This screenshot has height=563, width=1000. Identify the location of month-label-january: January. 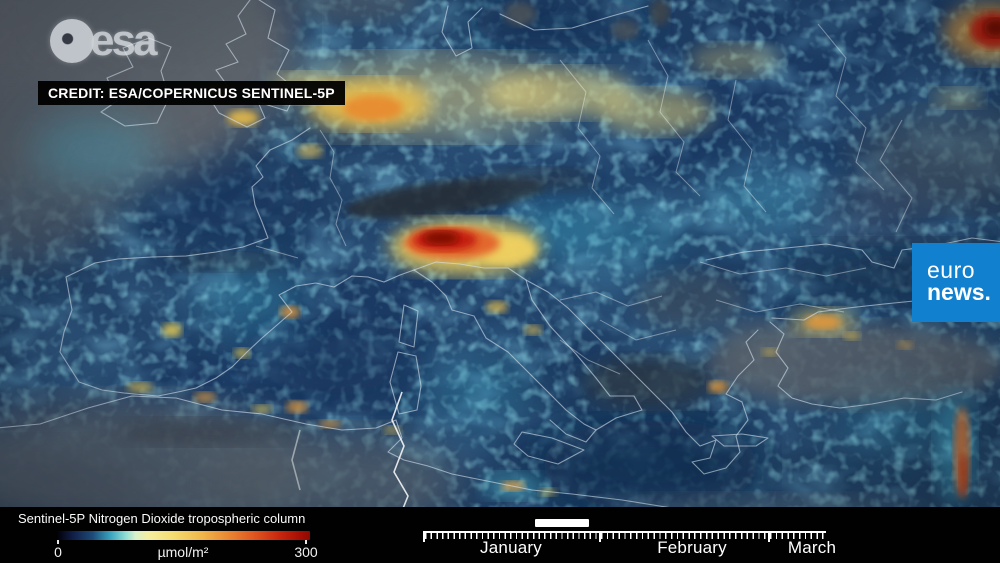
(511, 547).